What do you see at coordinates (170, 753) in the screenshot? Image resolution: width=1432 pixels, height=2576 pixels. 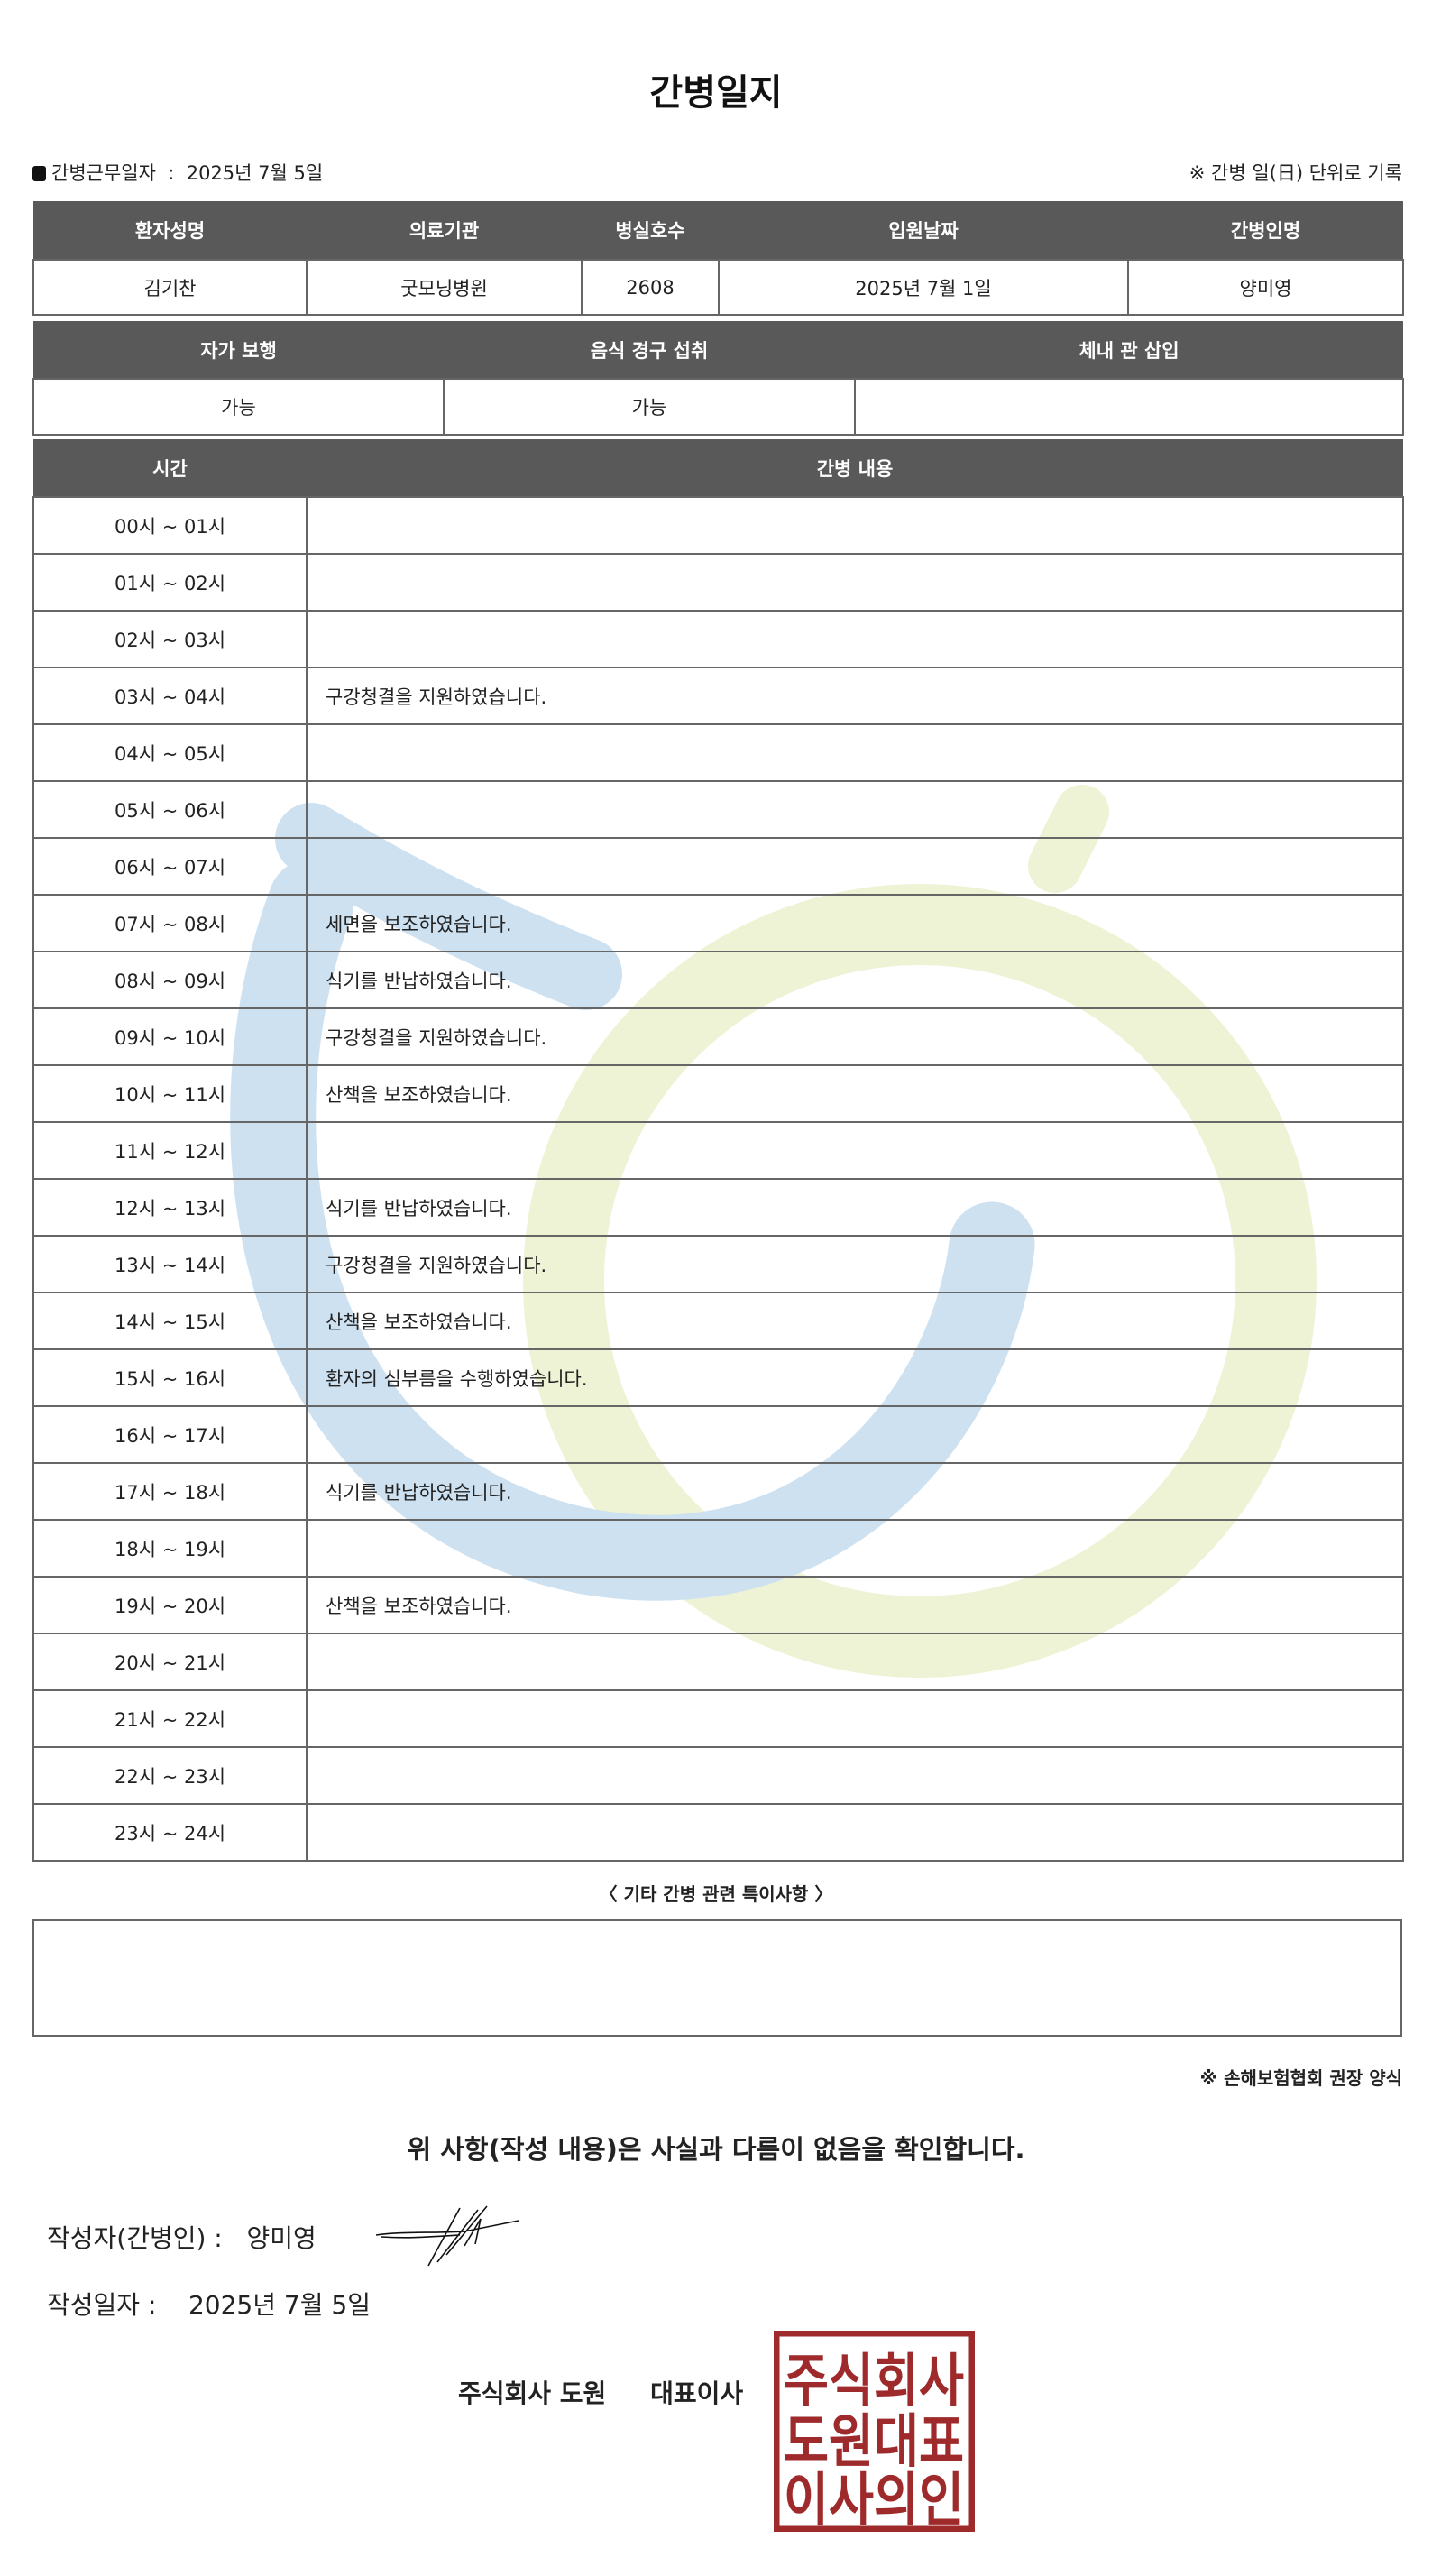 I see `row-time: 04시 ~ 05시` at bounding box center [170, 753].